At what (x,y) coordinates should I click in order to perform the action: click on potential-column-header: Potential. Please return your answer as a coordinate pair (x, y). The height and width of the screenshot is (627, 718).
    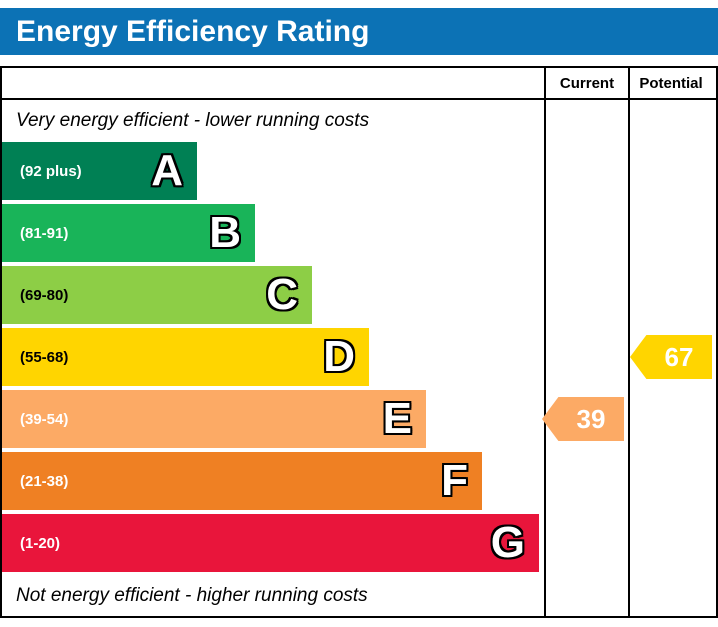
    Looking at the image, I should click on (670, 83).